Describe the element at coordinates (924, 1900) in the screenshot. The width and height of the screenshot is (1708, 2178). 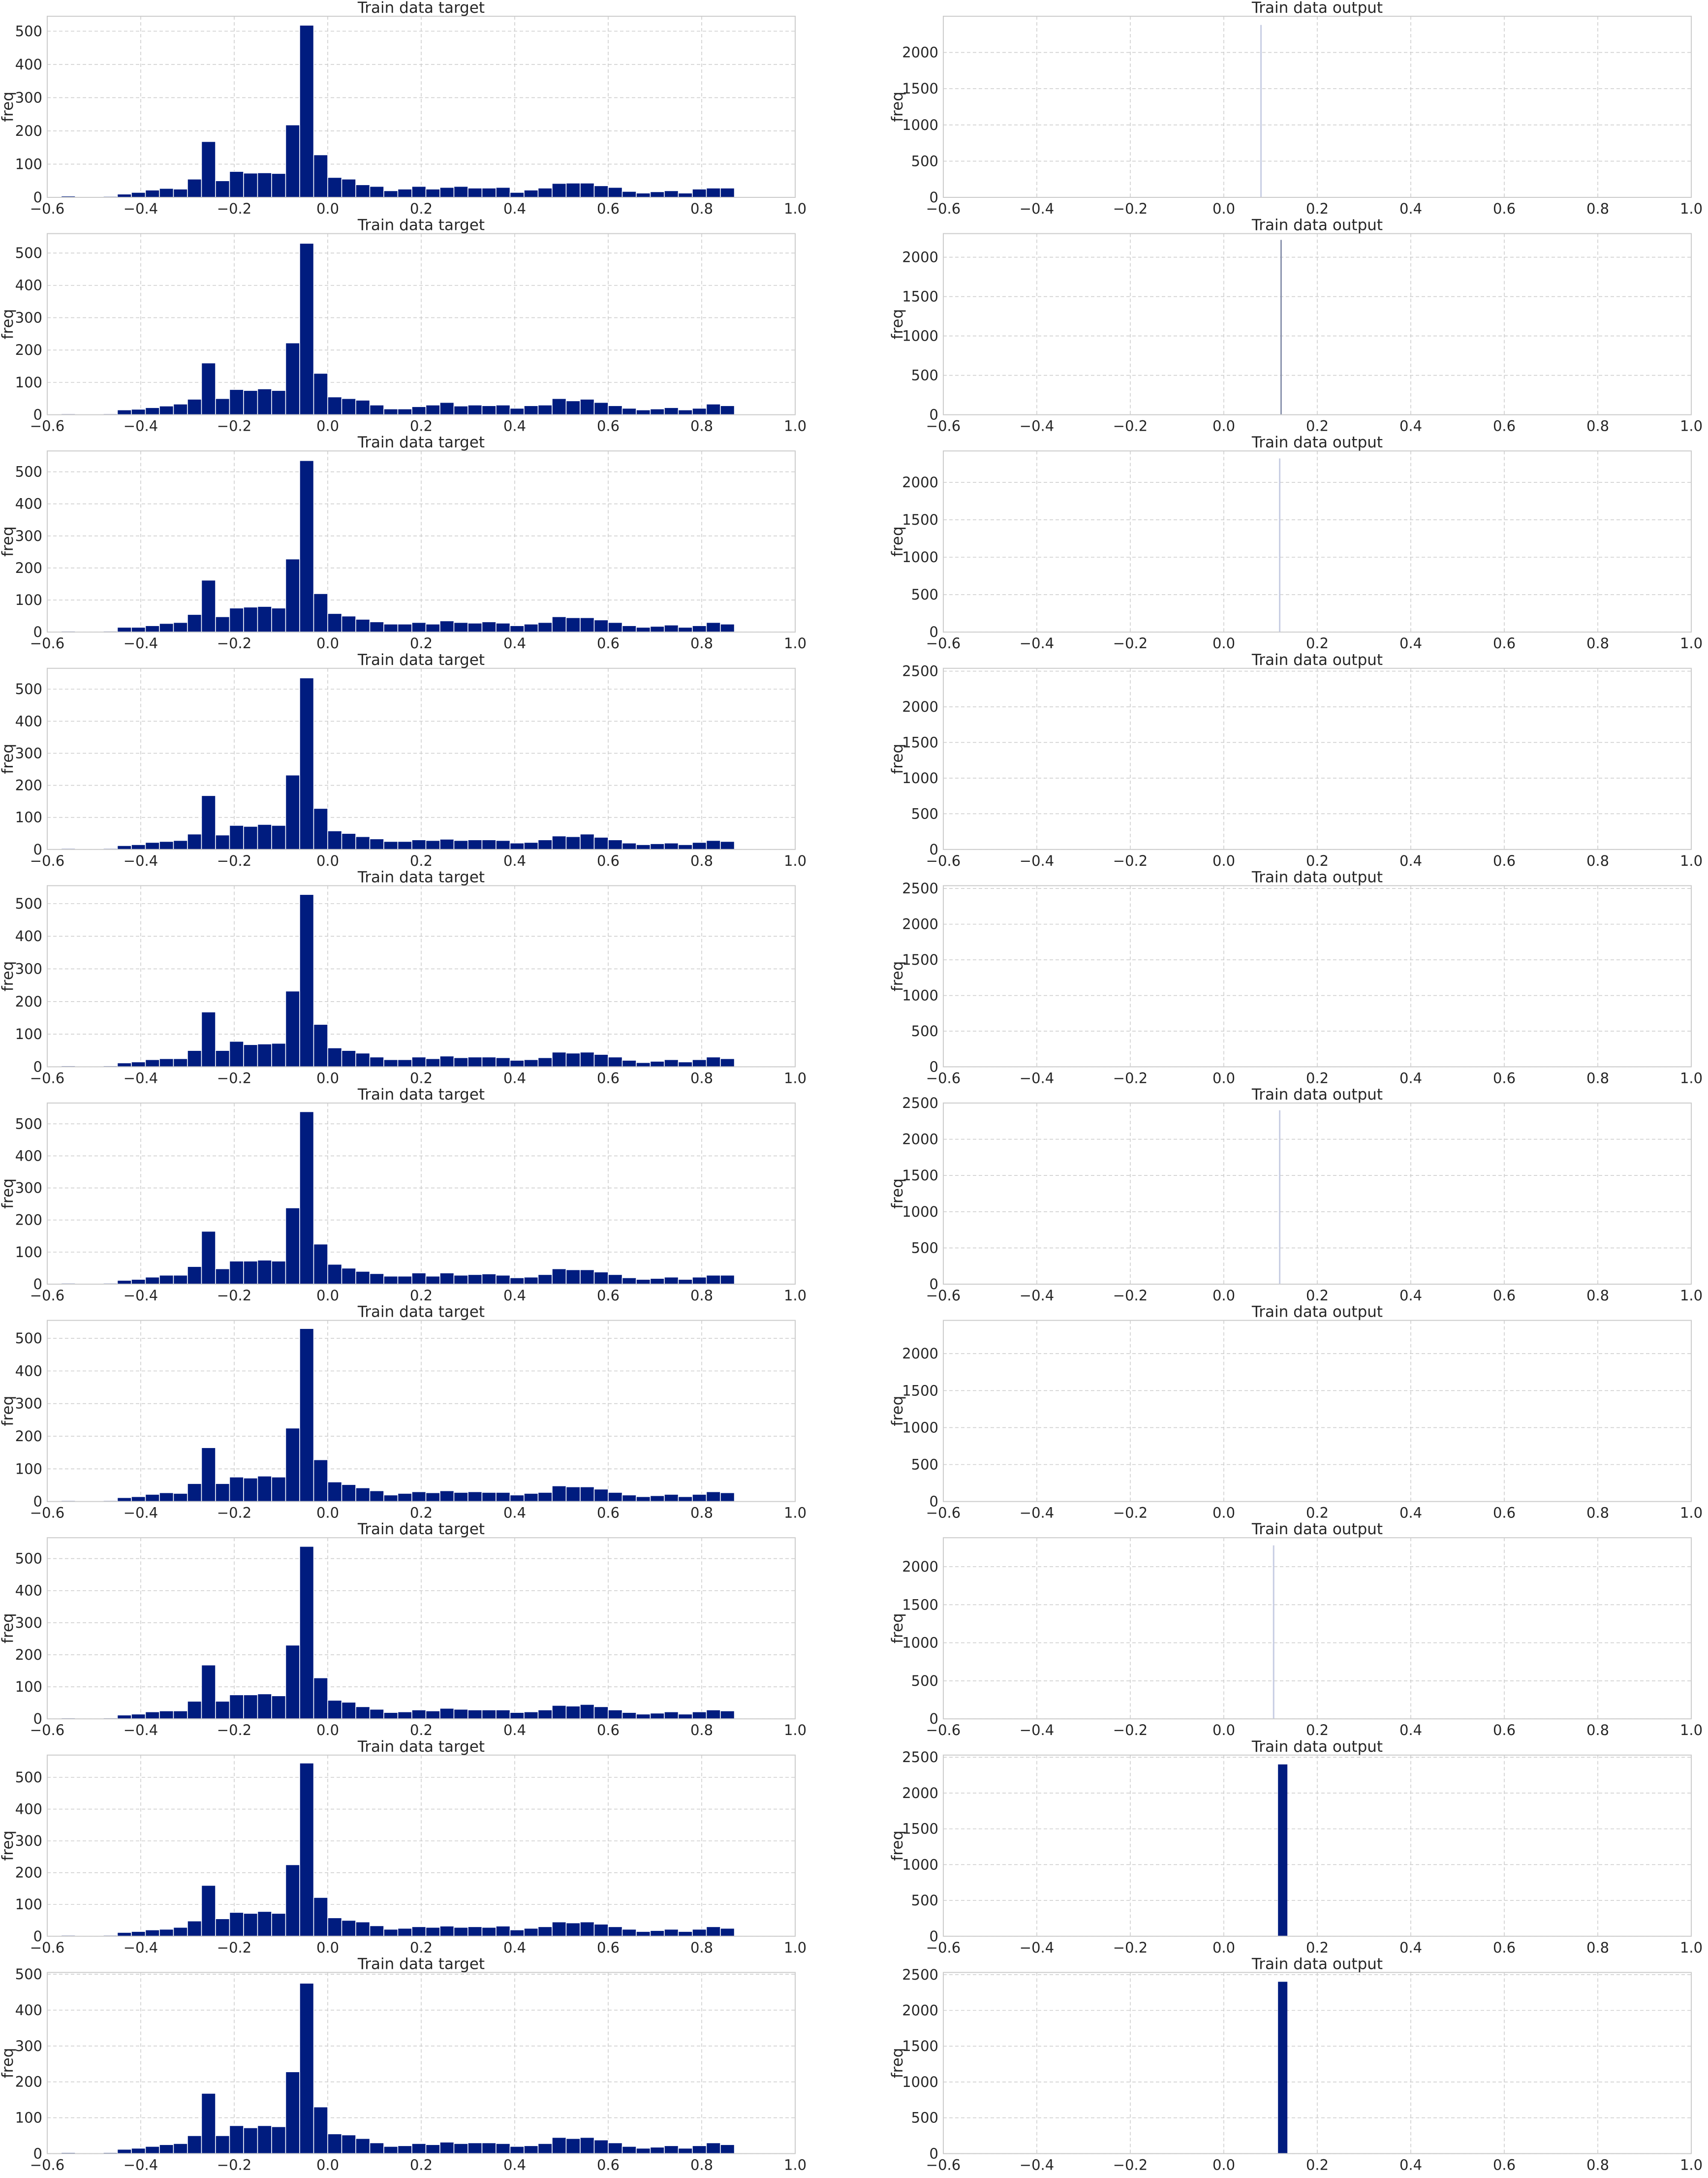
I see `y-tick-label: 500` at that location.